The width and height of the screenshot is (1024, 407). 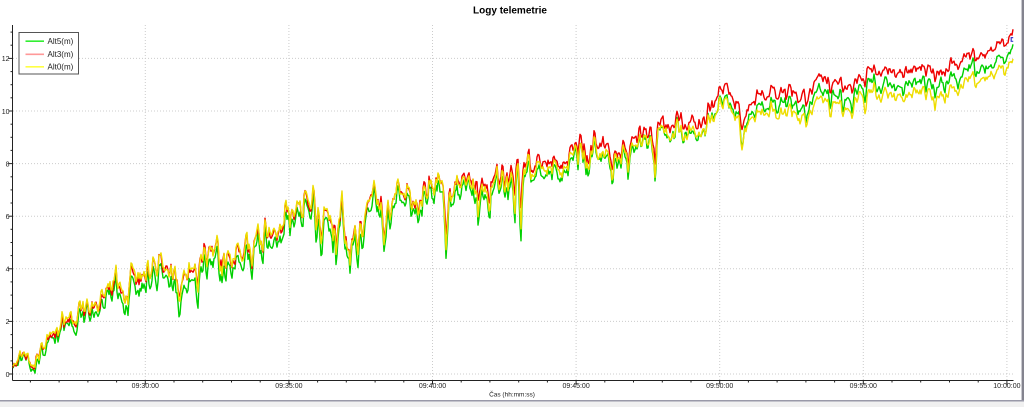 What do you see at coordinates (288, 386) in the screenshot?
I see `svg-text: 09:35:00` at bounding box center [288, 386].